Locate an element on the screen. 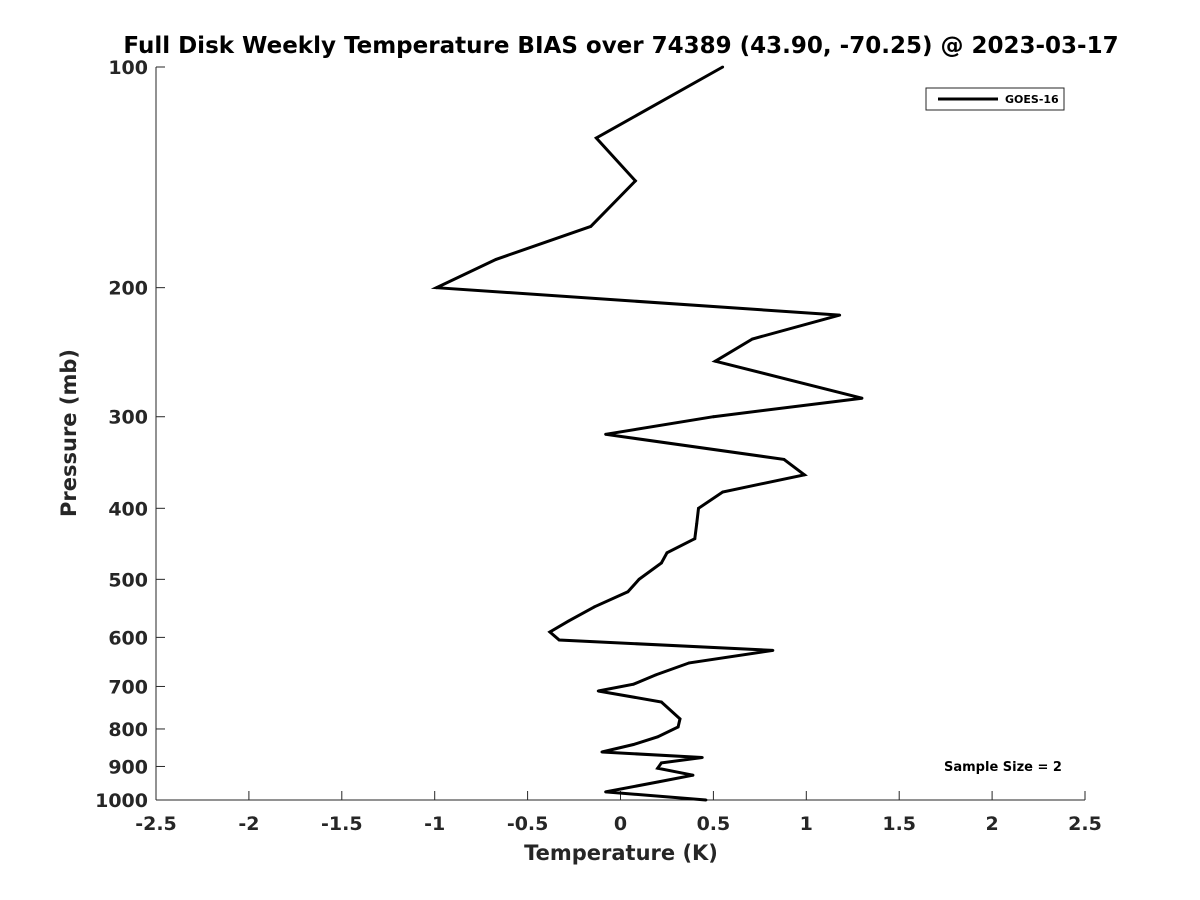  y-axis-ticks: 100 200 300 400 500 600 700 800 900 1000 is located at coordinates (130, 434).